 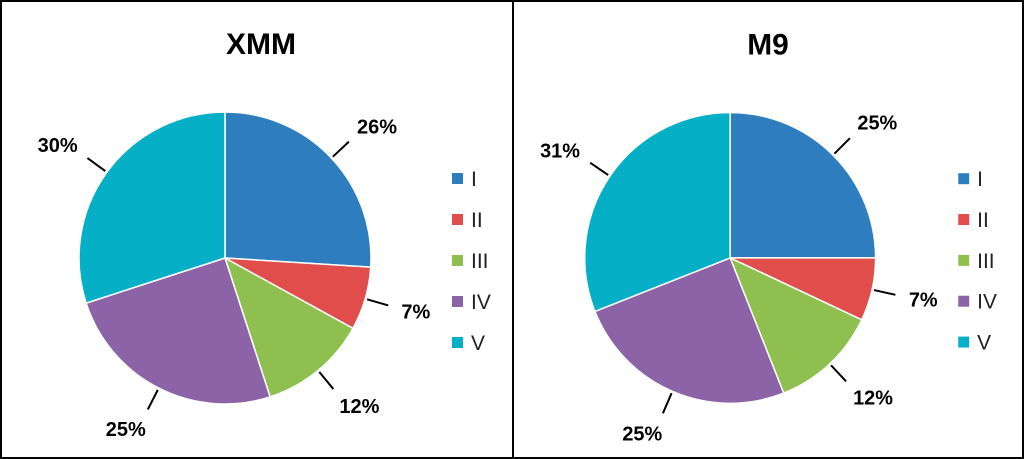 What do you see at coordinates (377, 128) in the screenshot?
I see `slice-label: 26%` at bounding box center [377, 128].